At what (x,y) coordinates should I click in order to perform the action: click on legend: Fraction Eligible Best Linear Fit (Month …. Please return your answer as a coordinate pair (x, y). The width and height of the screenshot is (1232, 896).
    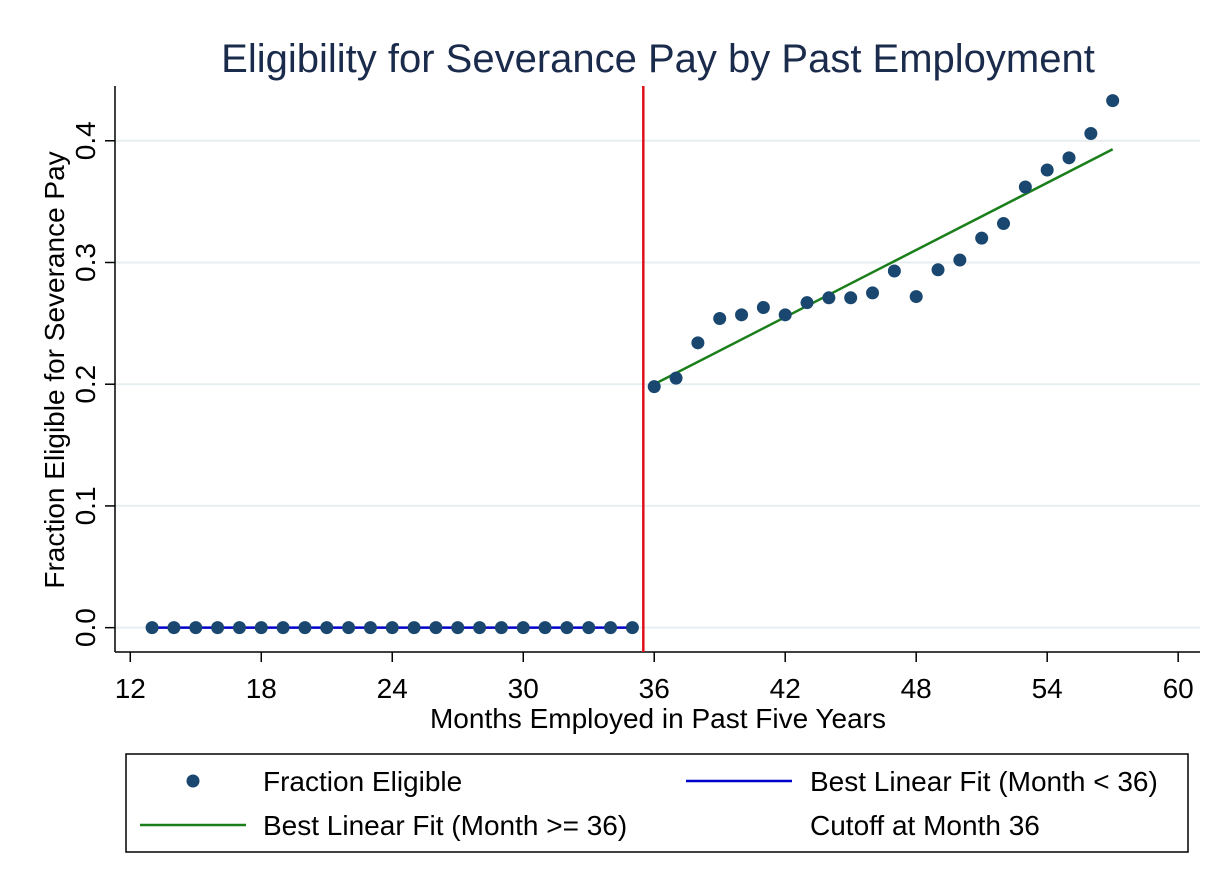
    Looking at the image, I should click on (657, 803).